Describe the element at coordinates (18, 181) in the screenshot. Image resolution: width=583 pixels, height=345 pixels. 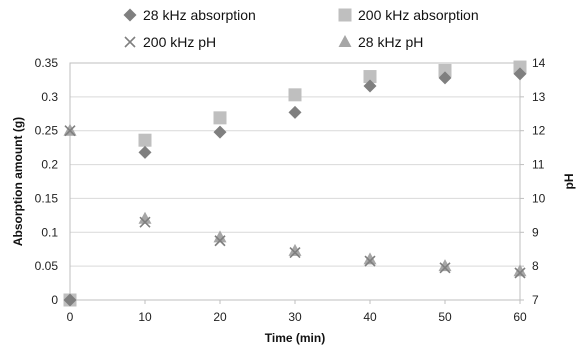
I see `y-axis-title: Absorption amount (g)` at that location.